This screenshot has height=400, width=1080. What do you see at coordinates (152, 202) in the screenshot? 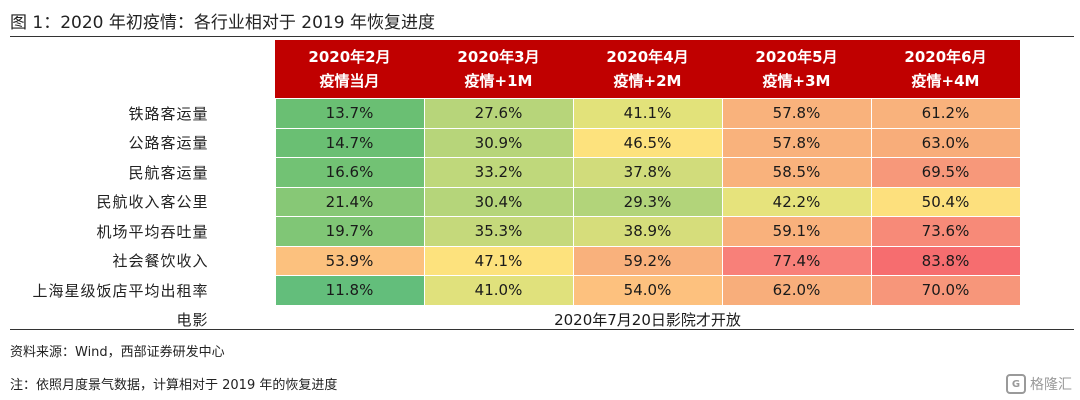
I see `row-label: 民航收入客公里` at bounding box center [152, 202].